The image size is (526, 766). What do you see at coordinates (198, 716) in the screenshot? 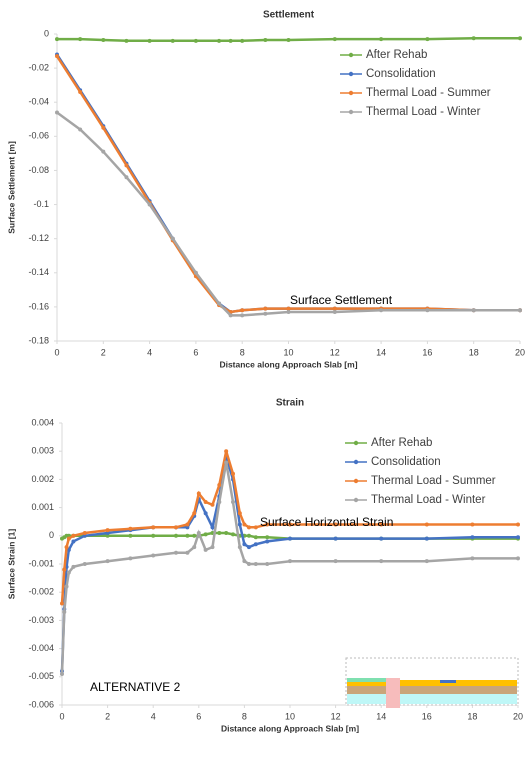
I see `x-tick-label: 6` at bounding box center [198, 716].